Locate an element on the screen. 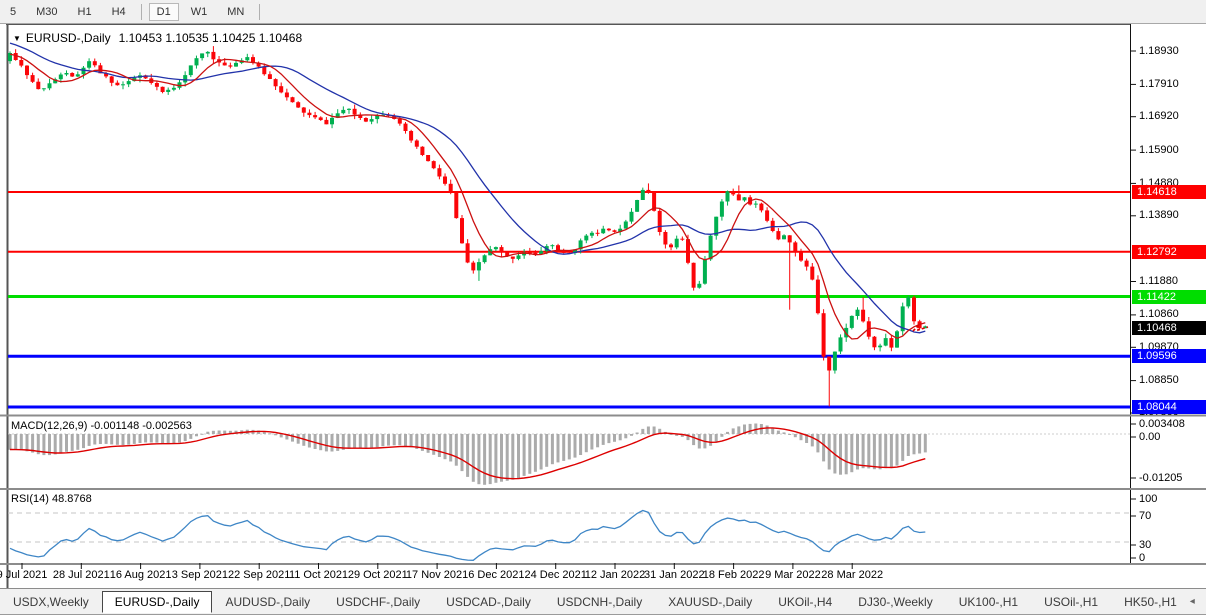 The width and height of the screenshot is (1206, 615). tab-usdcnh-daily: USDCNH-,Daily is located at coordinates (599, 601).